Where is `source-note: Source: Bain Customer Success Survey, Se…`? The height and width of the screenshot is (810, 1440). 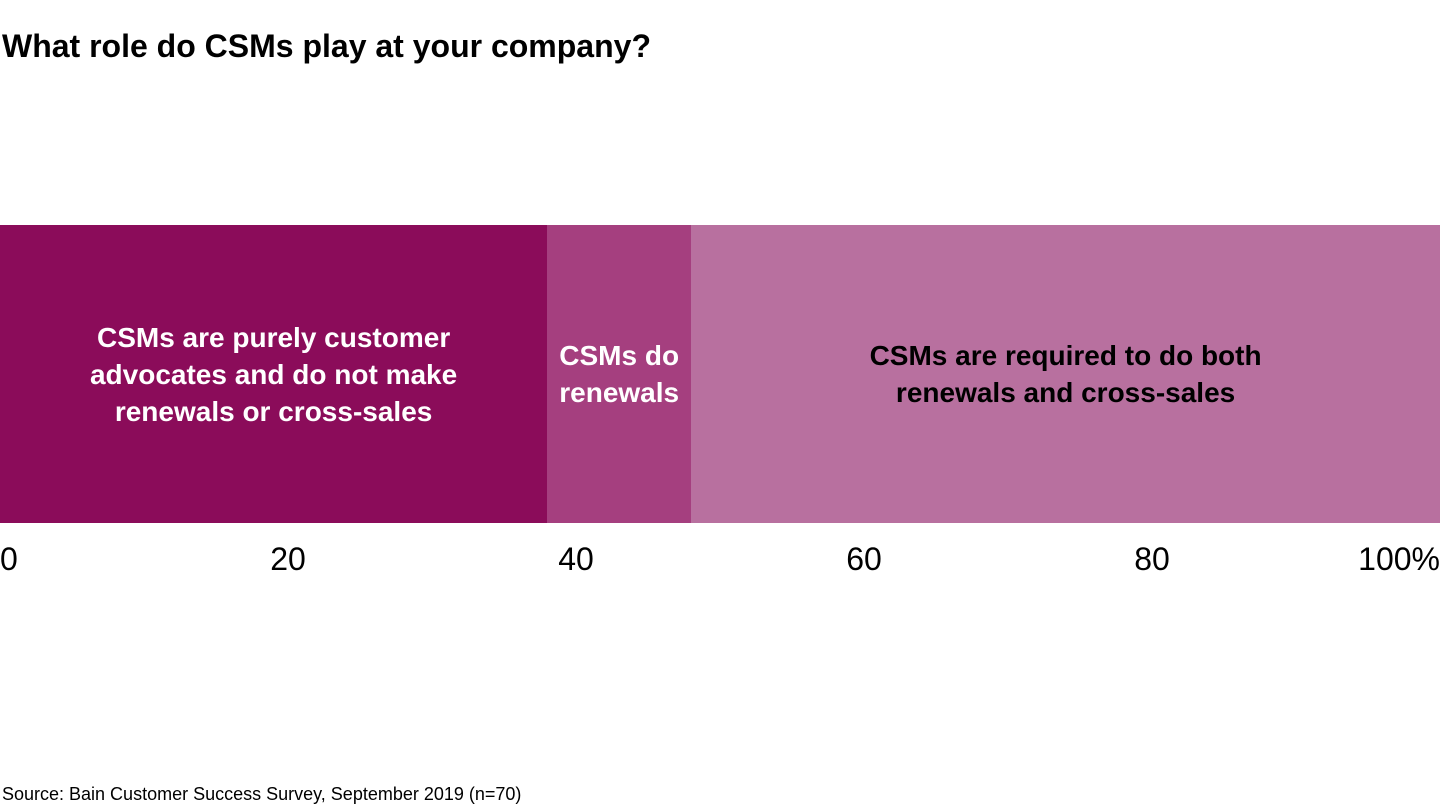 source-note: Source: Bain Customer Success Survey, Se… is located at coordinates (262, 794).